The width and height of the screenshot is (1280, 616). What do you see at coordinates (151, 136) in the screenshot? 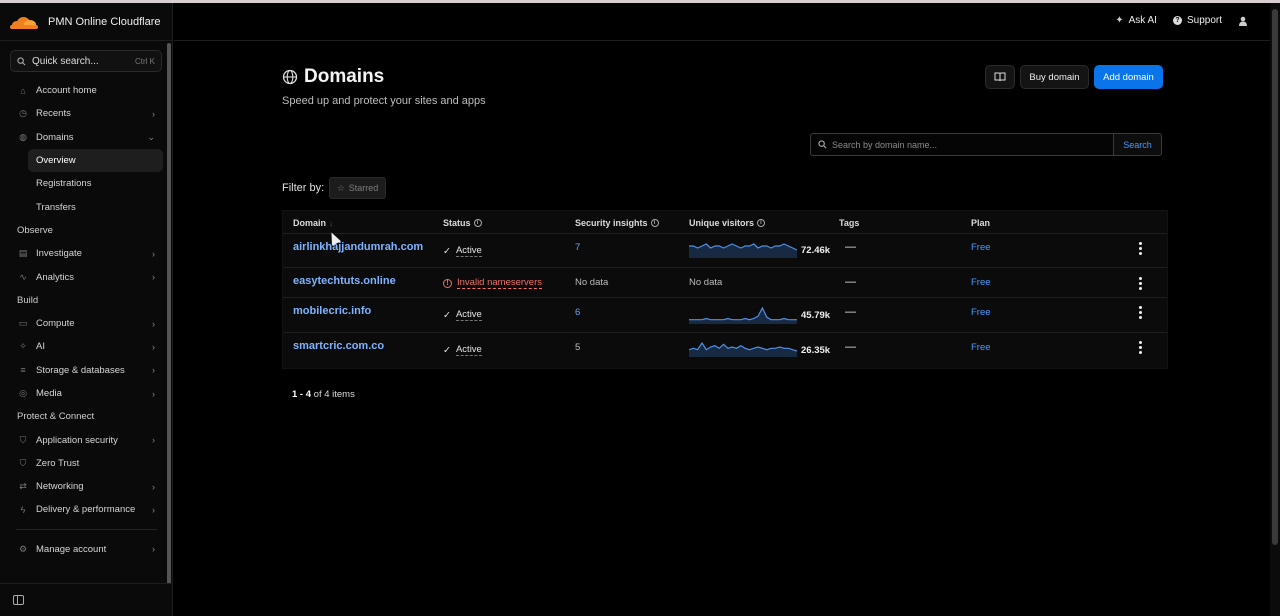
I see `chevron-down-icon: ⌄` at bounding box center [151, 136].